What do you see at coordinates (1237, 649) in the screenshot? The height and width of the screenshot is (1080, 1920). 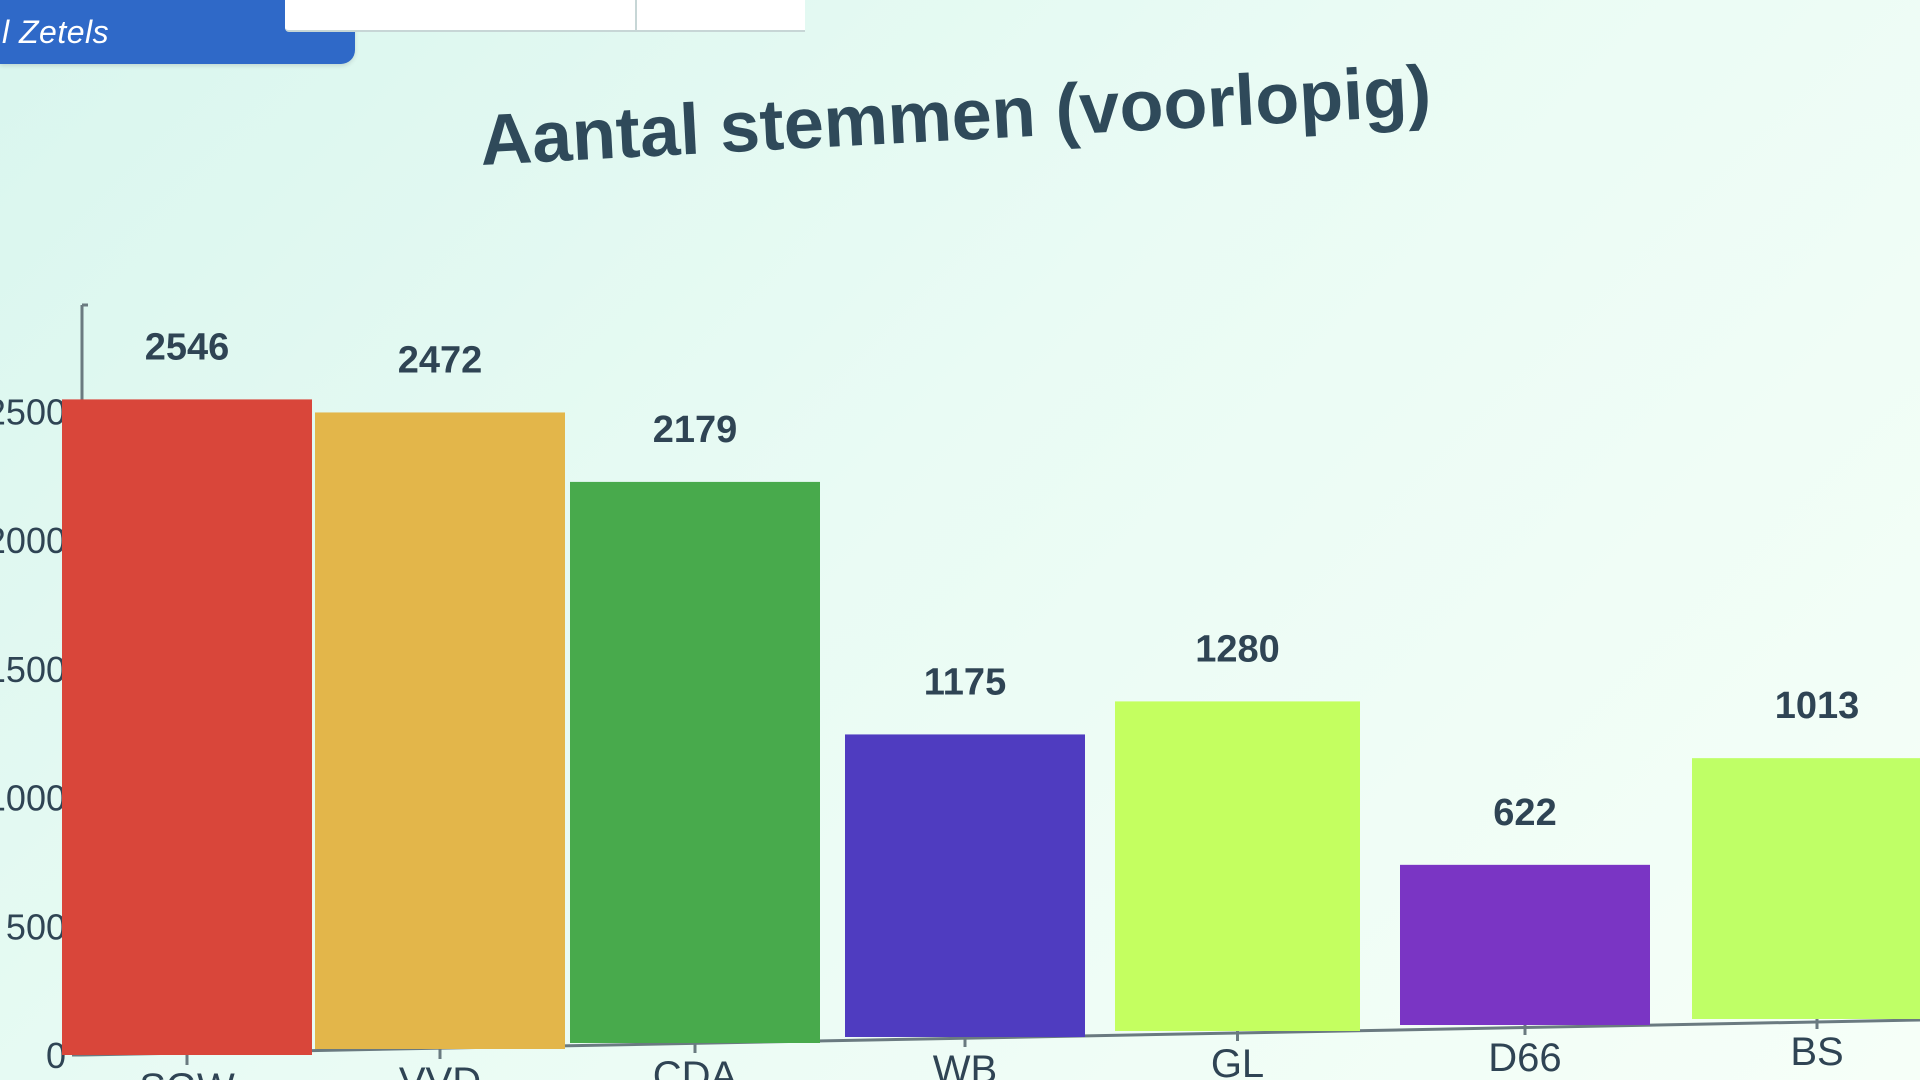 I see `value-label-gl: 1280` at bounding box center [1237, 649].